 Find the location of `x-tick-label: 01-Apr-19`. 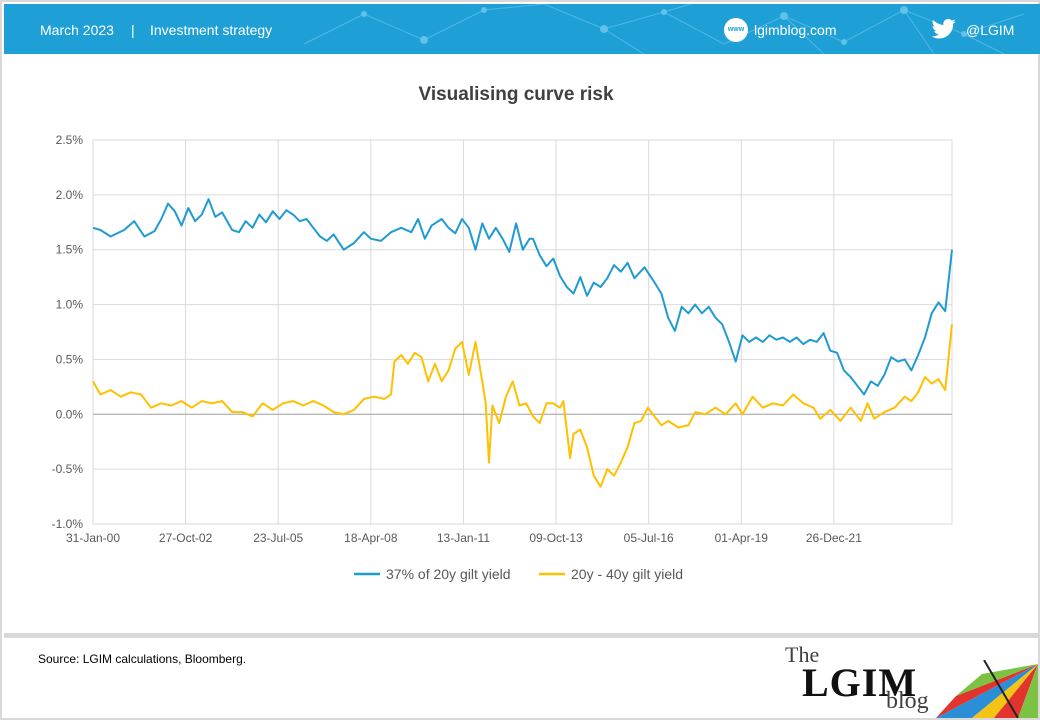

x-tick-label: 01-Apr-19 is located at coordinates (742, 538).